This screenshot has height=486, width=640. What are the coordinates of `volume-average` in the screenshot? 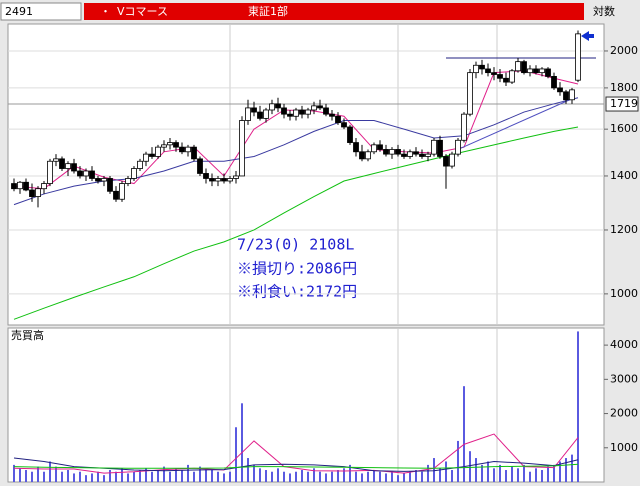 It's located at (296, 466).